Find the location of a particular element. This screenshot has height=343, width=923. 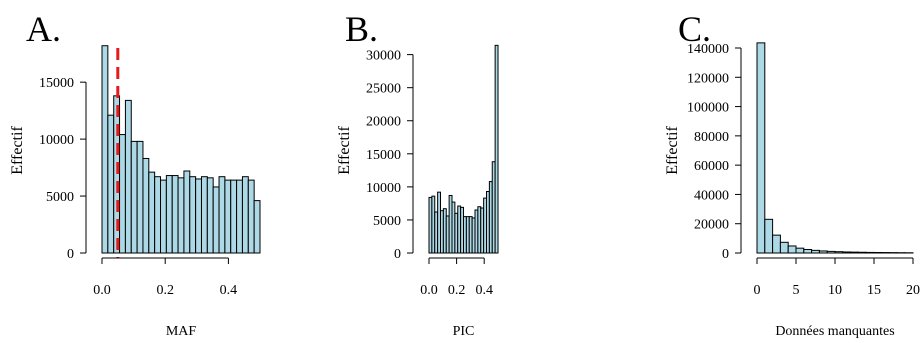

y-tick-label: 120000 is located at coordinates (708, 78).